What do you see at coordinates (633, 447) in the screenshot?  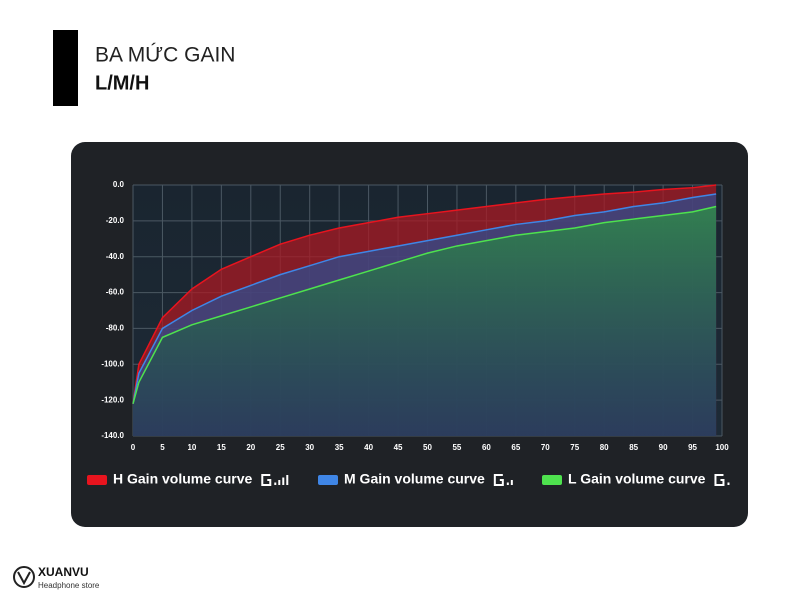 I see `x-tick-label: 85` at bounding box center [633, 447].